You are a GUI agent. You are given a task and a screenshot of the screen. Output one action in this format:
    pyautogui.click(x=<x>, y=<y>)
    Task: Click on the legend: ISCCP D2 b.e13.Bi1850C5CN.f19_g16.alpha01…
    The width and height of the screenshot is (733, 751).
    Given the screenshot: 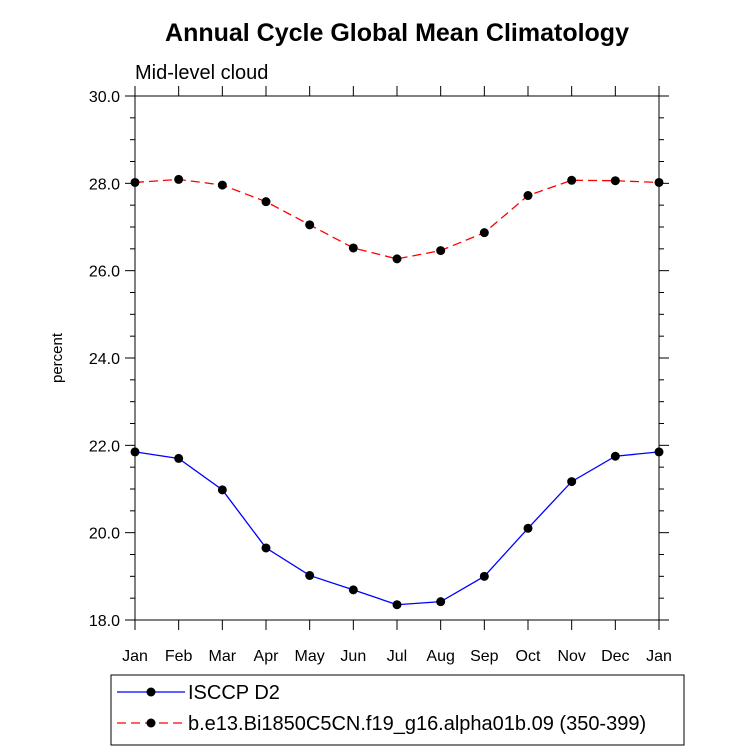 What is the action you would take?
    pyautogui.click(x=397, y=710)
    